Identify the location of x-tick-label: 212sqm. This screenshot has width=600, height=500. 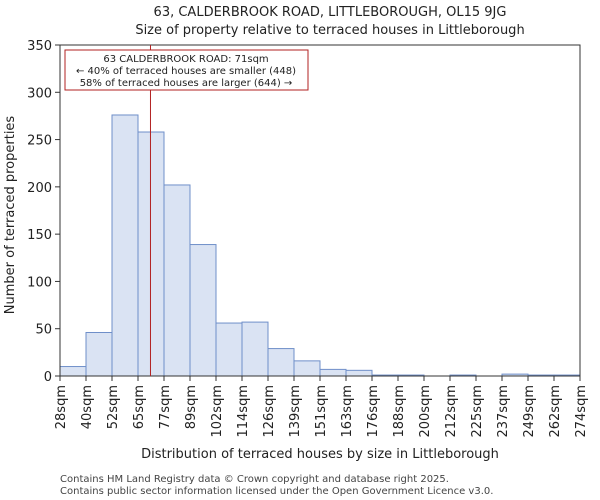
(451, 411).